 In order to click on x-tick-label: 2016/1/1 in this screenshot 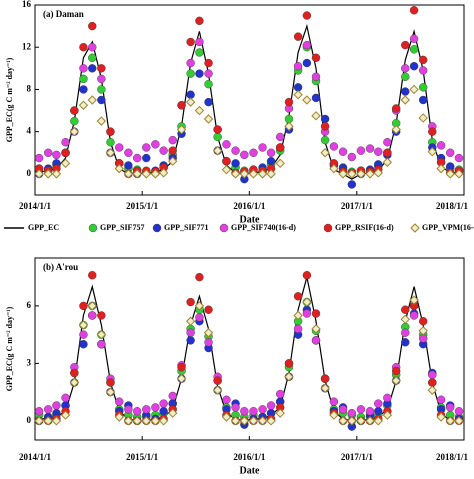, I will do `click(249, 206)`.